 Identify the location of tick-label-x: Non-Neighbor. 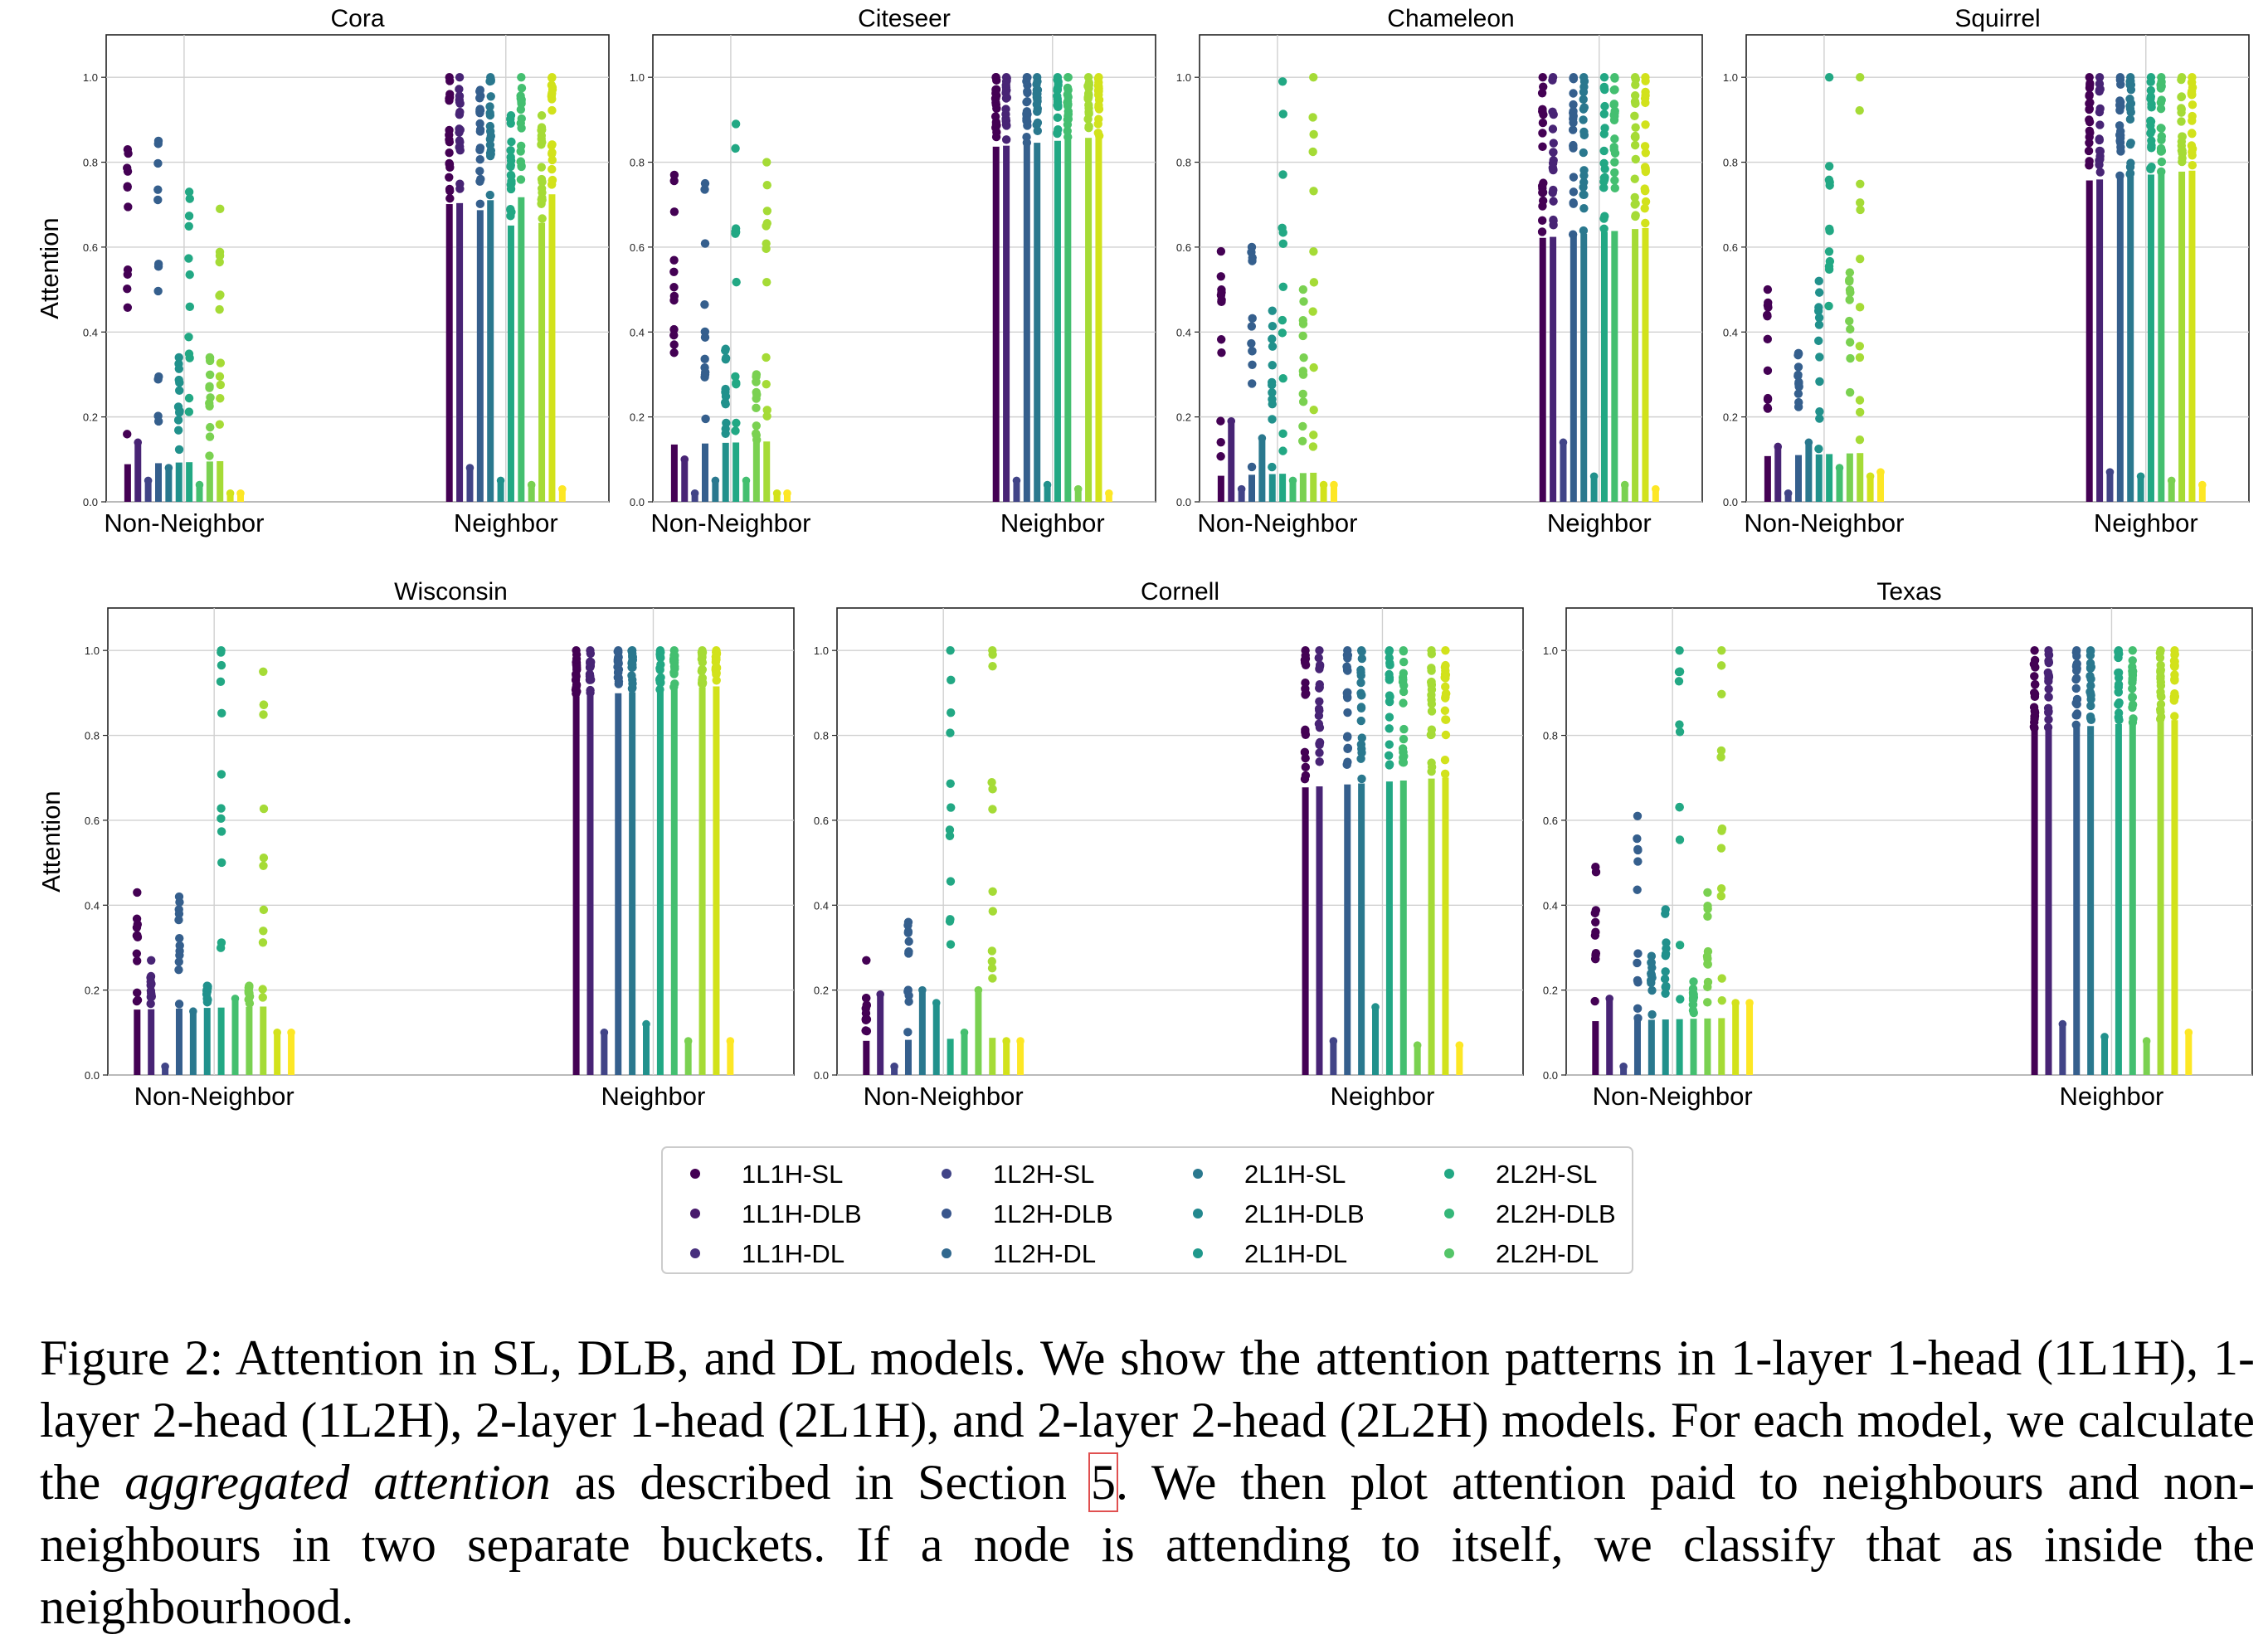
(184, 523).